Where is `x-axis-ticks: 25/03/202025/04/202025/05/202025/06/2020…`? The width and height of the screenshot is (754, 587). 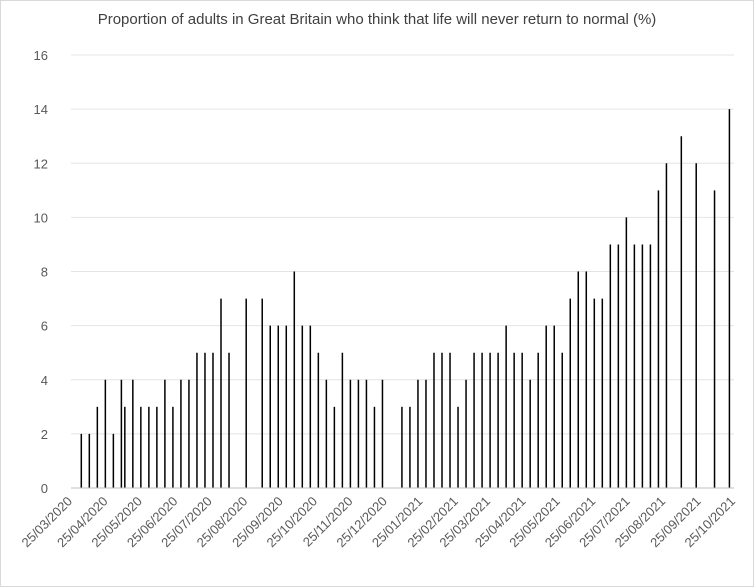
x-axis-ticks: 25/03/202025/04/202025/05/202025/06/2020… is located at coordinates (378, 522).